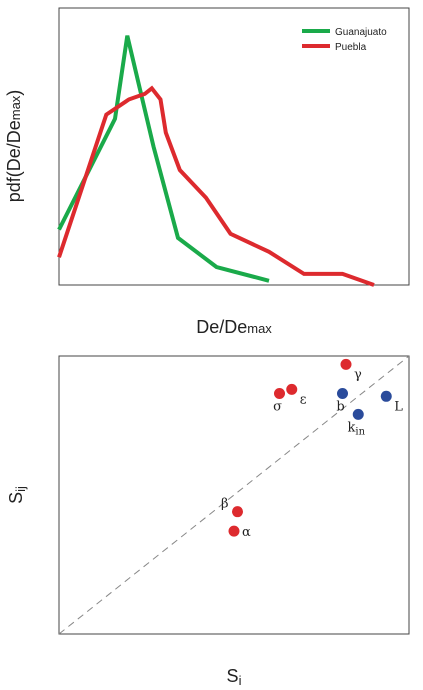  I want to click on scatter-point-label-main: σ, so click(277, 407).